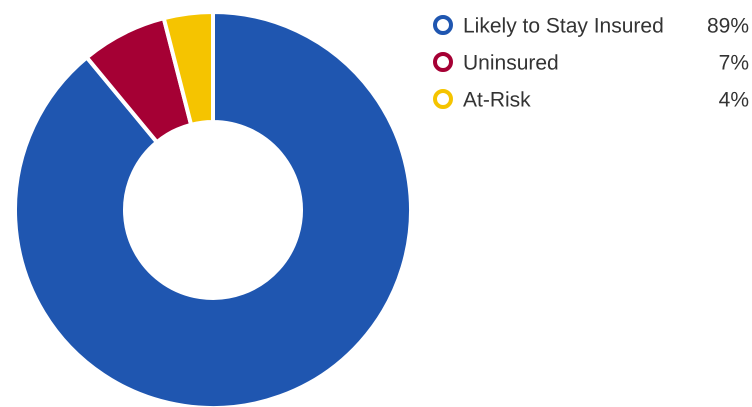 Image resolution: width=752 pixels, height=407 pixels. I want to click on legend-label: Uninsured, so click(511, 62).